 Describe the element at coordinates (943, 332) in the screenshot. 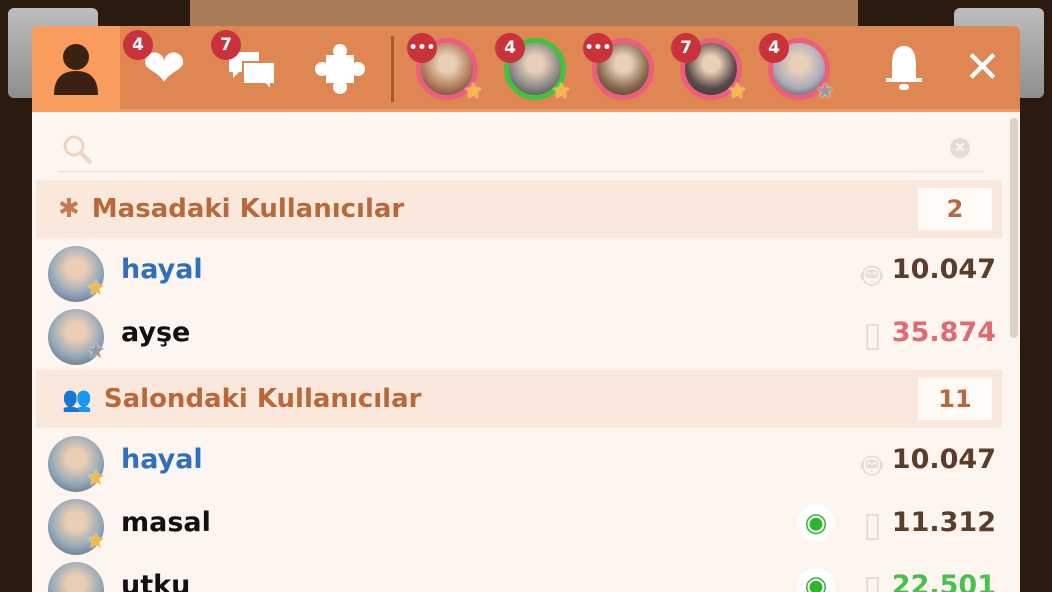

I see `chip-count: 35.874` at that location.